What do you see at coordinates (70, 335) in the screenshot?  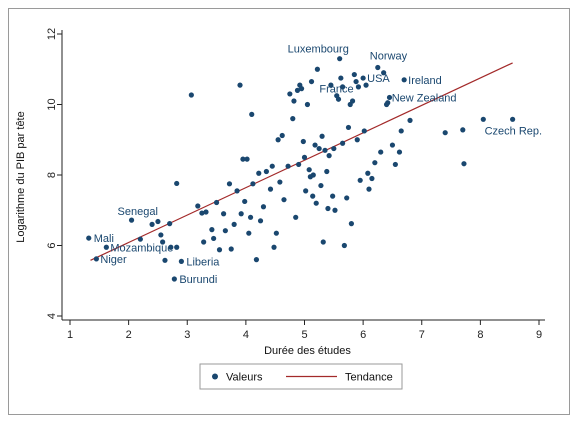 I see `x-tick-label: 1` at bounding box center [70, 335].